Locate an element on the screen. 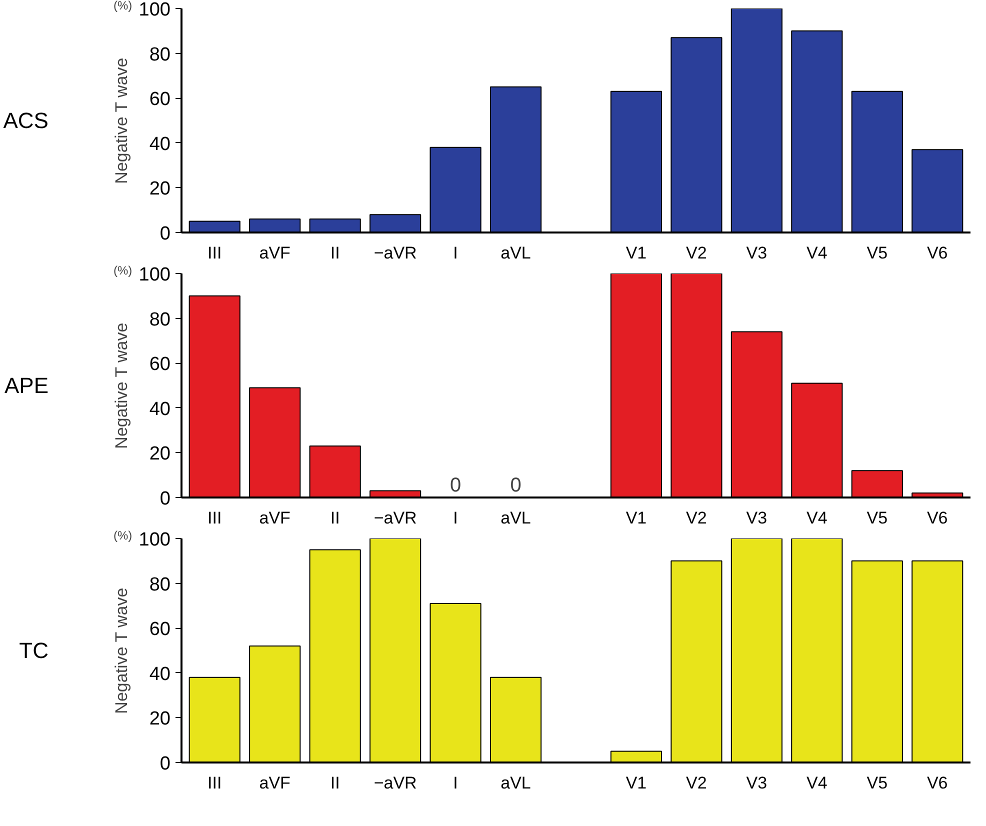 The width and height of the screenshot is (986, 826). text: ACS is located at coordinates (26, 120).